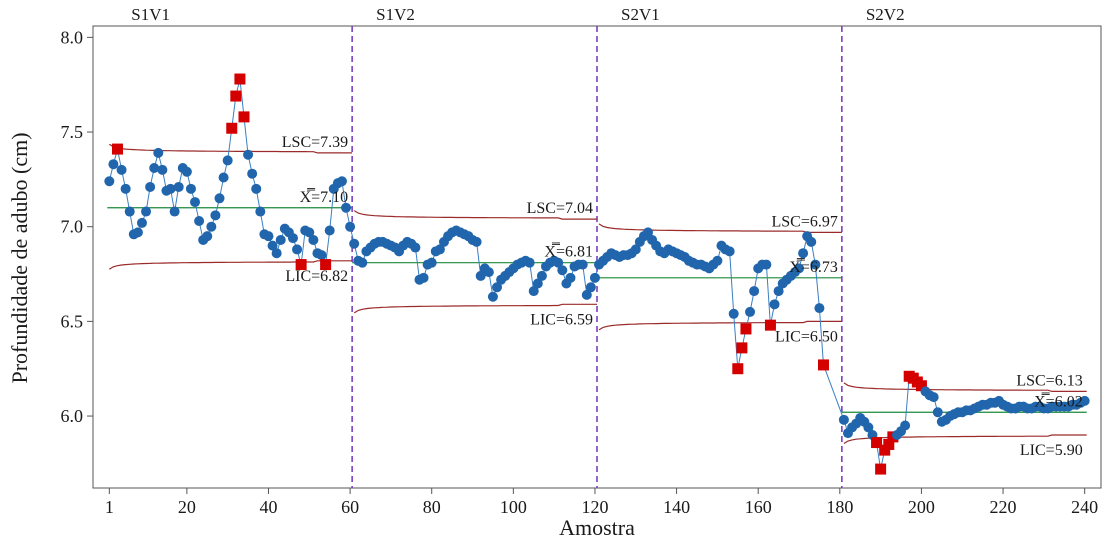 The height and width of the screenshot is (543, 1110). I want to click on center-label: X̿=6.02, so click(1058, 400).